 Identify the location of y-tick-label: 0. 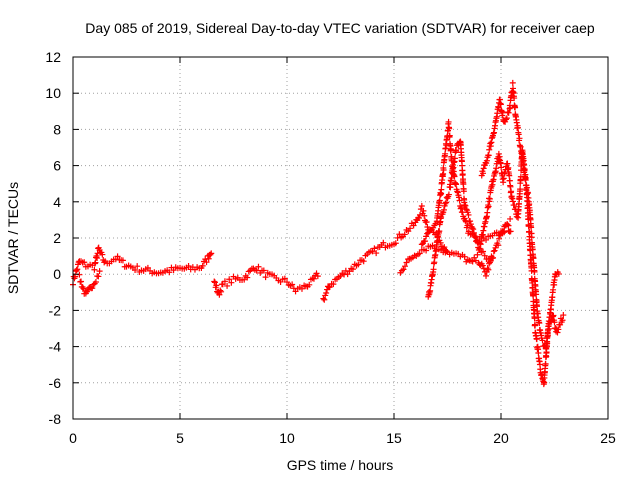
(57, 274).